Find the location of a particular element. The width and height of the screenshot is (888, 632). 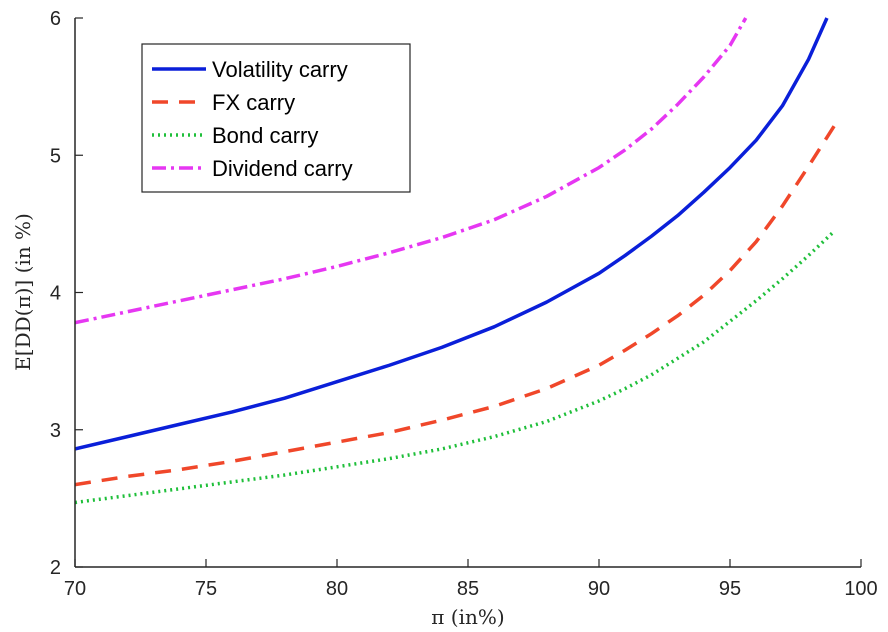

legend-label-volatility-carry: Volatility carry is located at coordinates (280, 69).